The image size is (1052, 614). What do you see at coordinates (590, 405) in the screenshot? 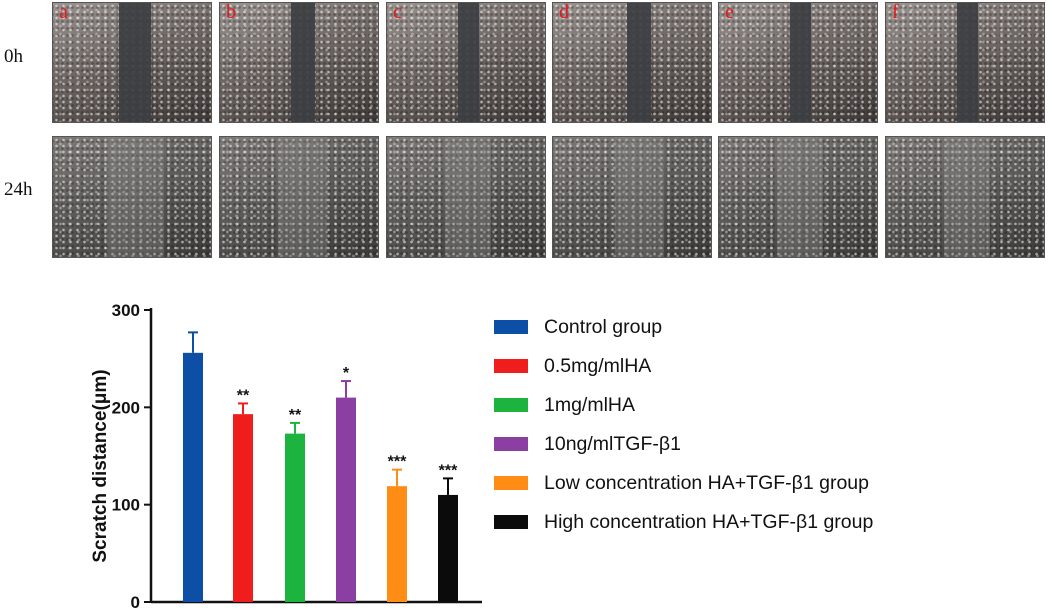
I see `legend-label: 1mg/mlHA` at bounding box center [590, 405].